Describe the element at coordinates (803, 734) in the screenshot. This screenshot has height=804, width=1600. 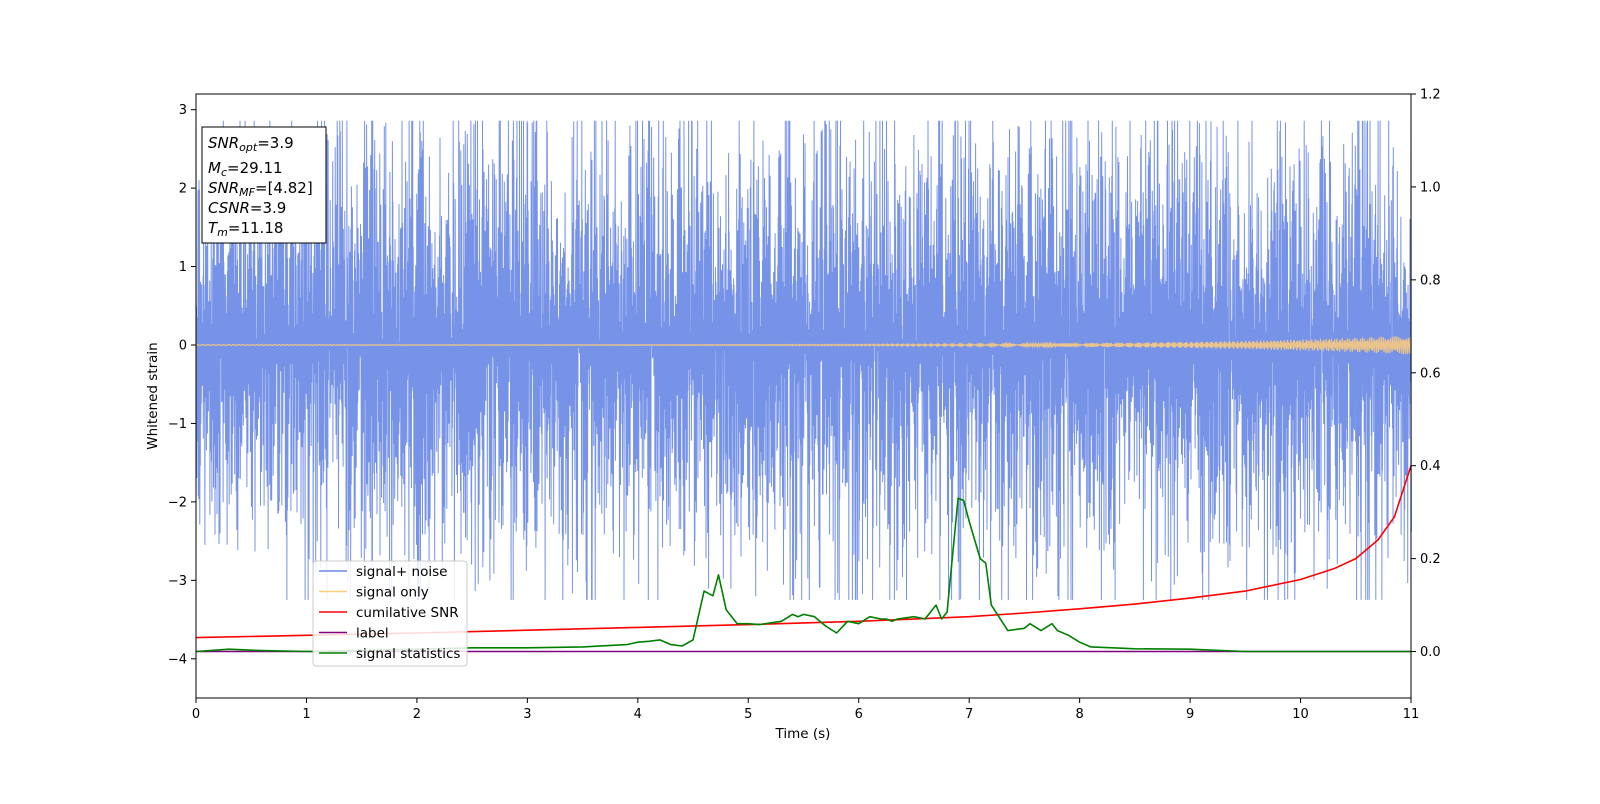
I see `x-axis-label: Time (s)` at that location.